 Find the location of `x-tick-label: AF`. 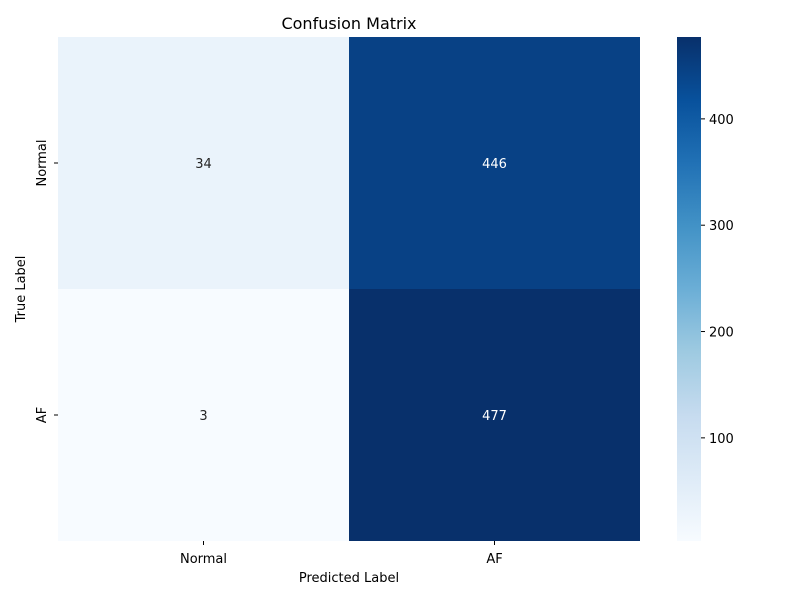

x-tick-label: AF is located at coordinates (494, 559).